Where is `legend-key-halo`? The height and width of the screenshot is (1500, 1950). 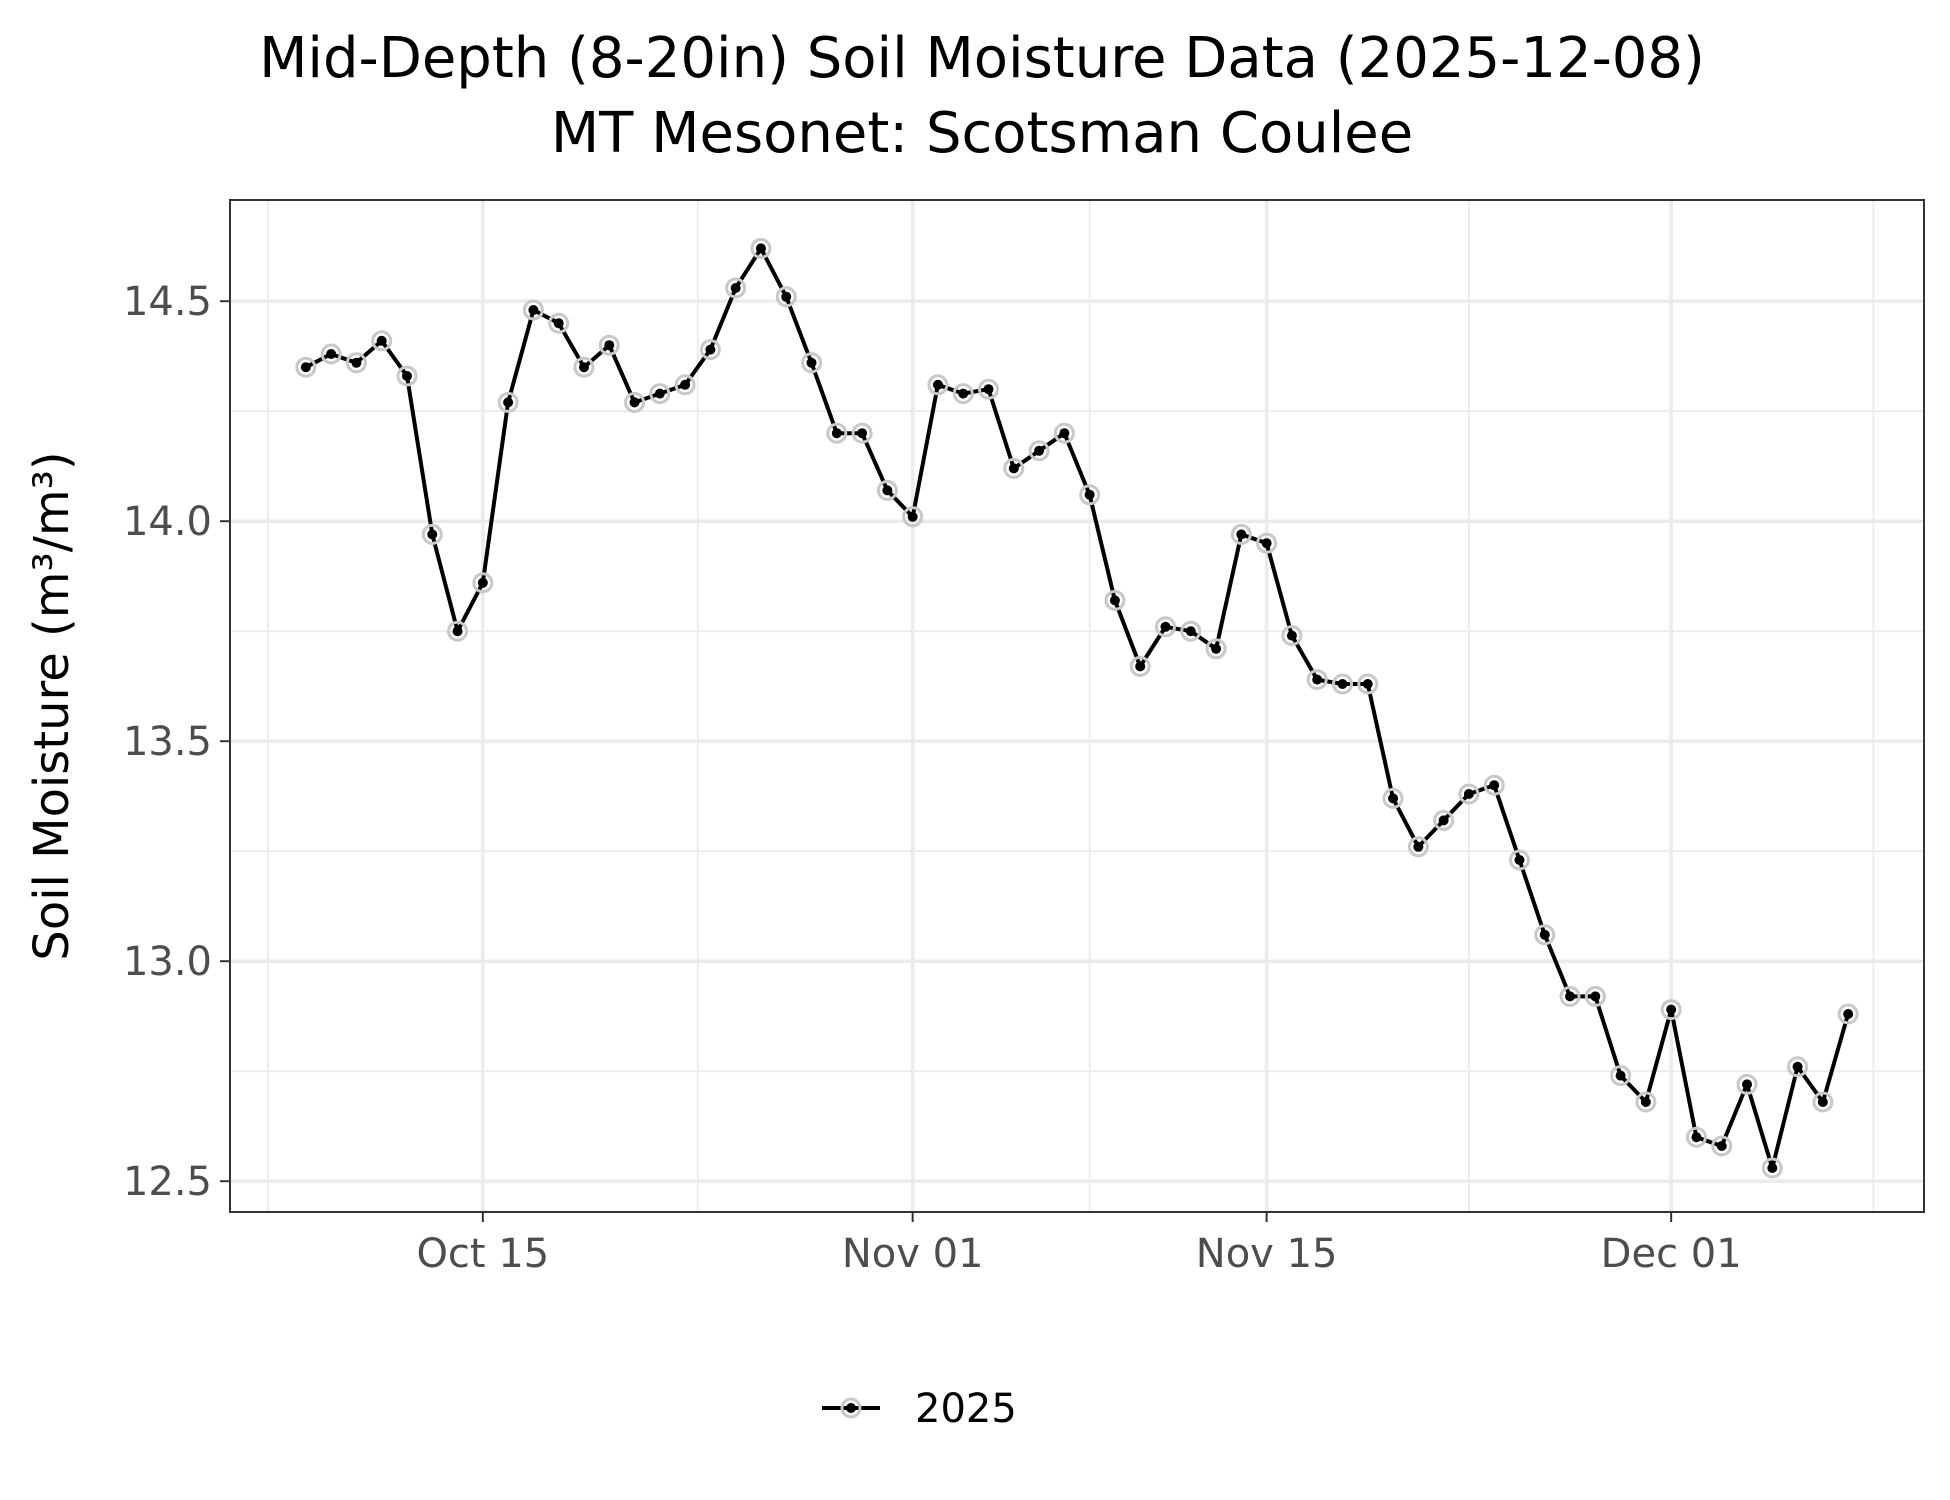 legend-key-halo is located at coordinates (851, 1408).